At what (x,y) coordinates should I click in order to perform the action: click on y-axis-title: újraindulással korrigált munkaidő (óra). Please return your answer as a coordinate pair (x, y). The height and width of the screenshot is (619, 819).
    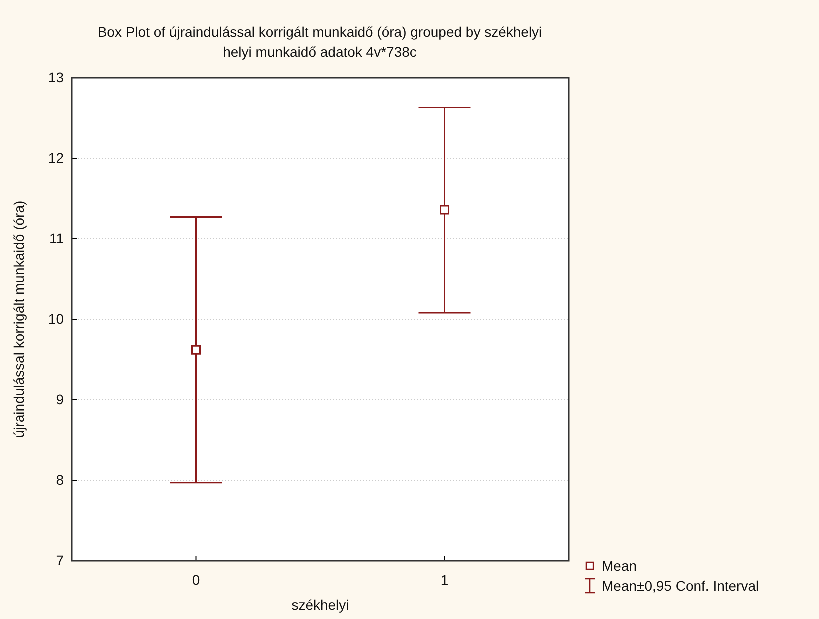
    Looking at the image, I should click on (19, 319).